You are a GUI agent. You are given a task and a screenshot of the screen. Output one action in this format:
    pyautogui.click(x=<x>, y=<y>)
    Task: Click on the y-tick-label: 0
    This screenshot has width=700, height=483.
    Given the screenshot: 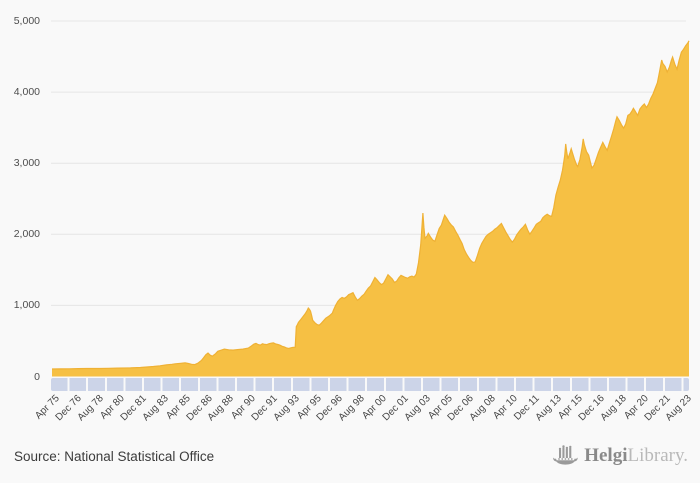 What is the action you would take?
    pyautogui.click(x=37, y=376)
    